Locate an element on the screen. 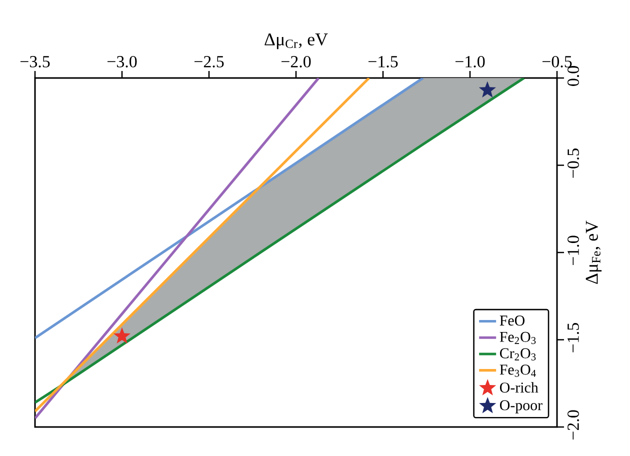 Image resolution: width=630 pixels, height=456 pixels. x-tick-label: −1.0 is located at coordinates (470, 62).